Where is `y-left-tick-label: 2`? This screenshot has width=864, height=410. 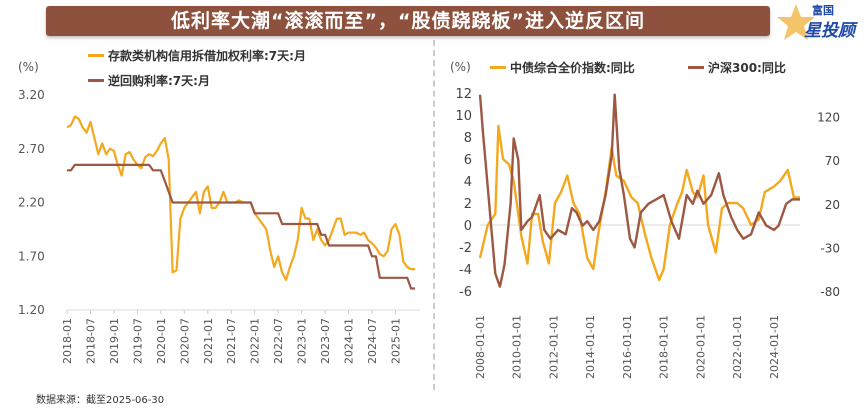 y-left-tick-label: 2 is located at coordinates (468, 204).